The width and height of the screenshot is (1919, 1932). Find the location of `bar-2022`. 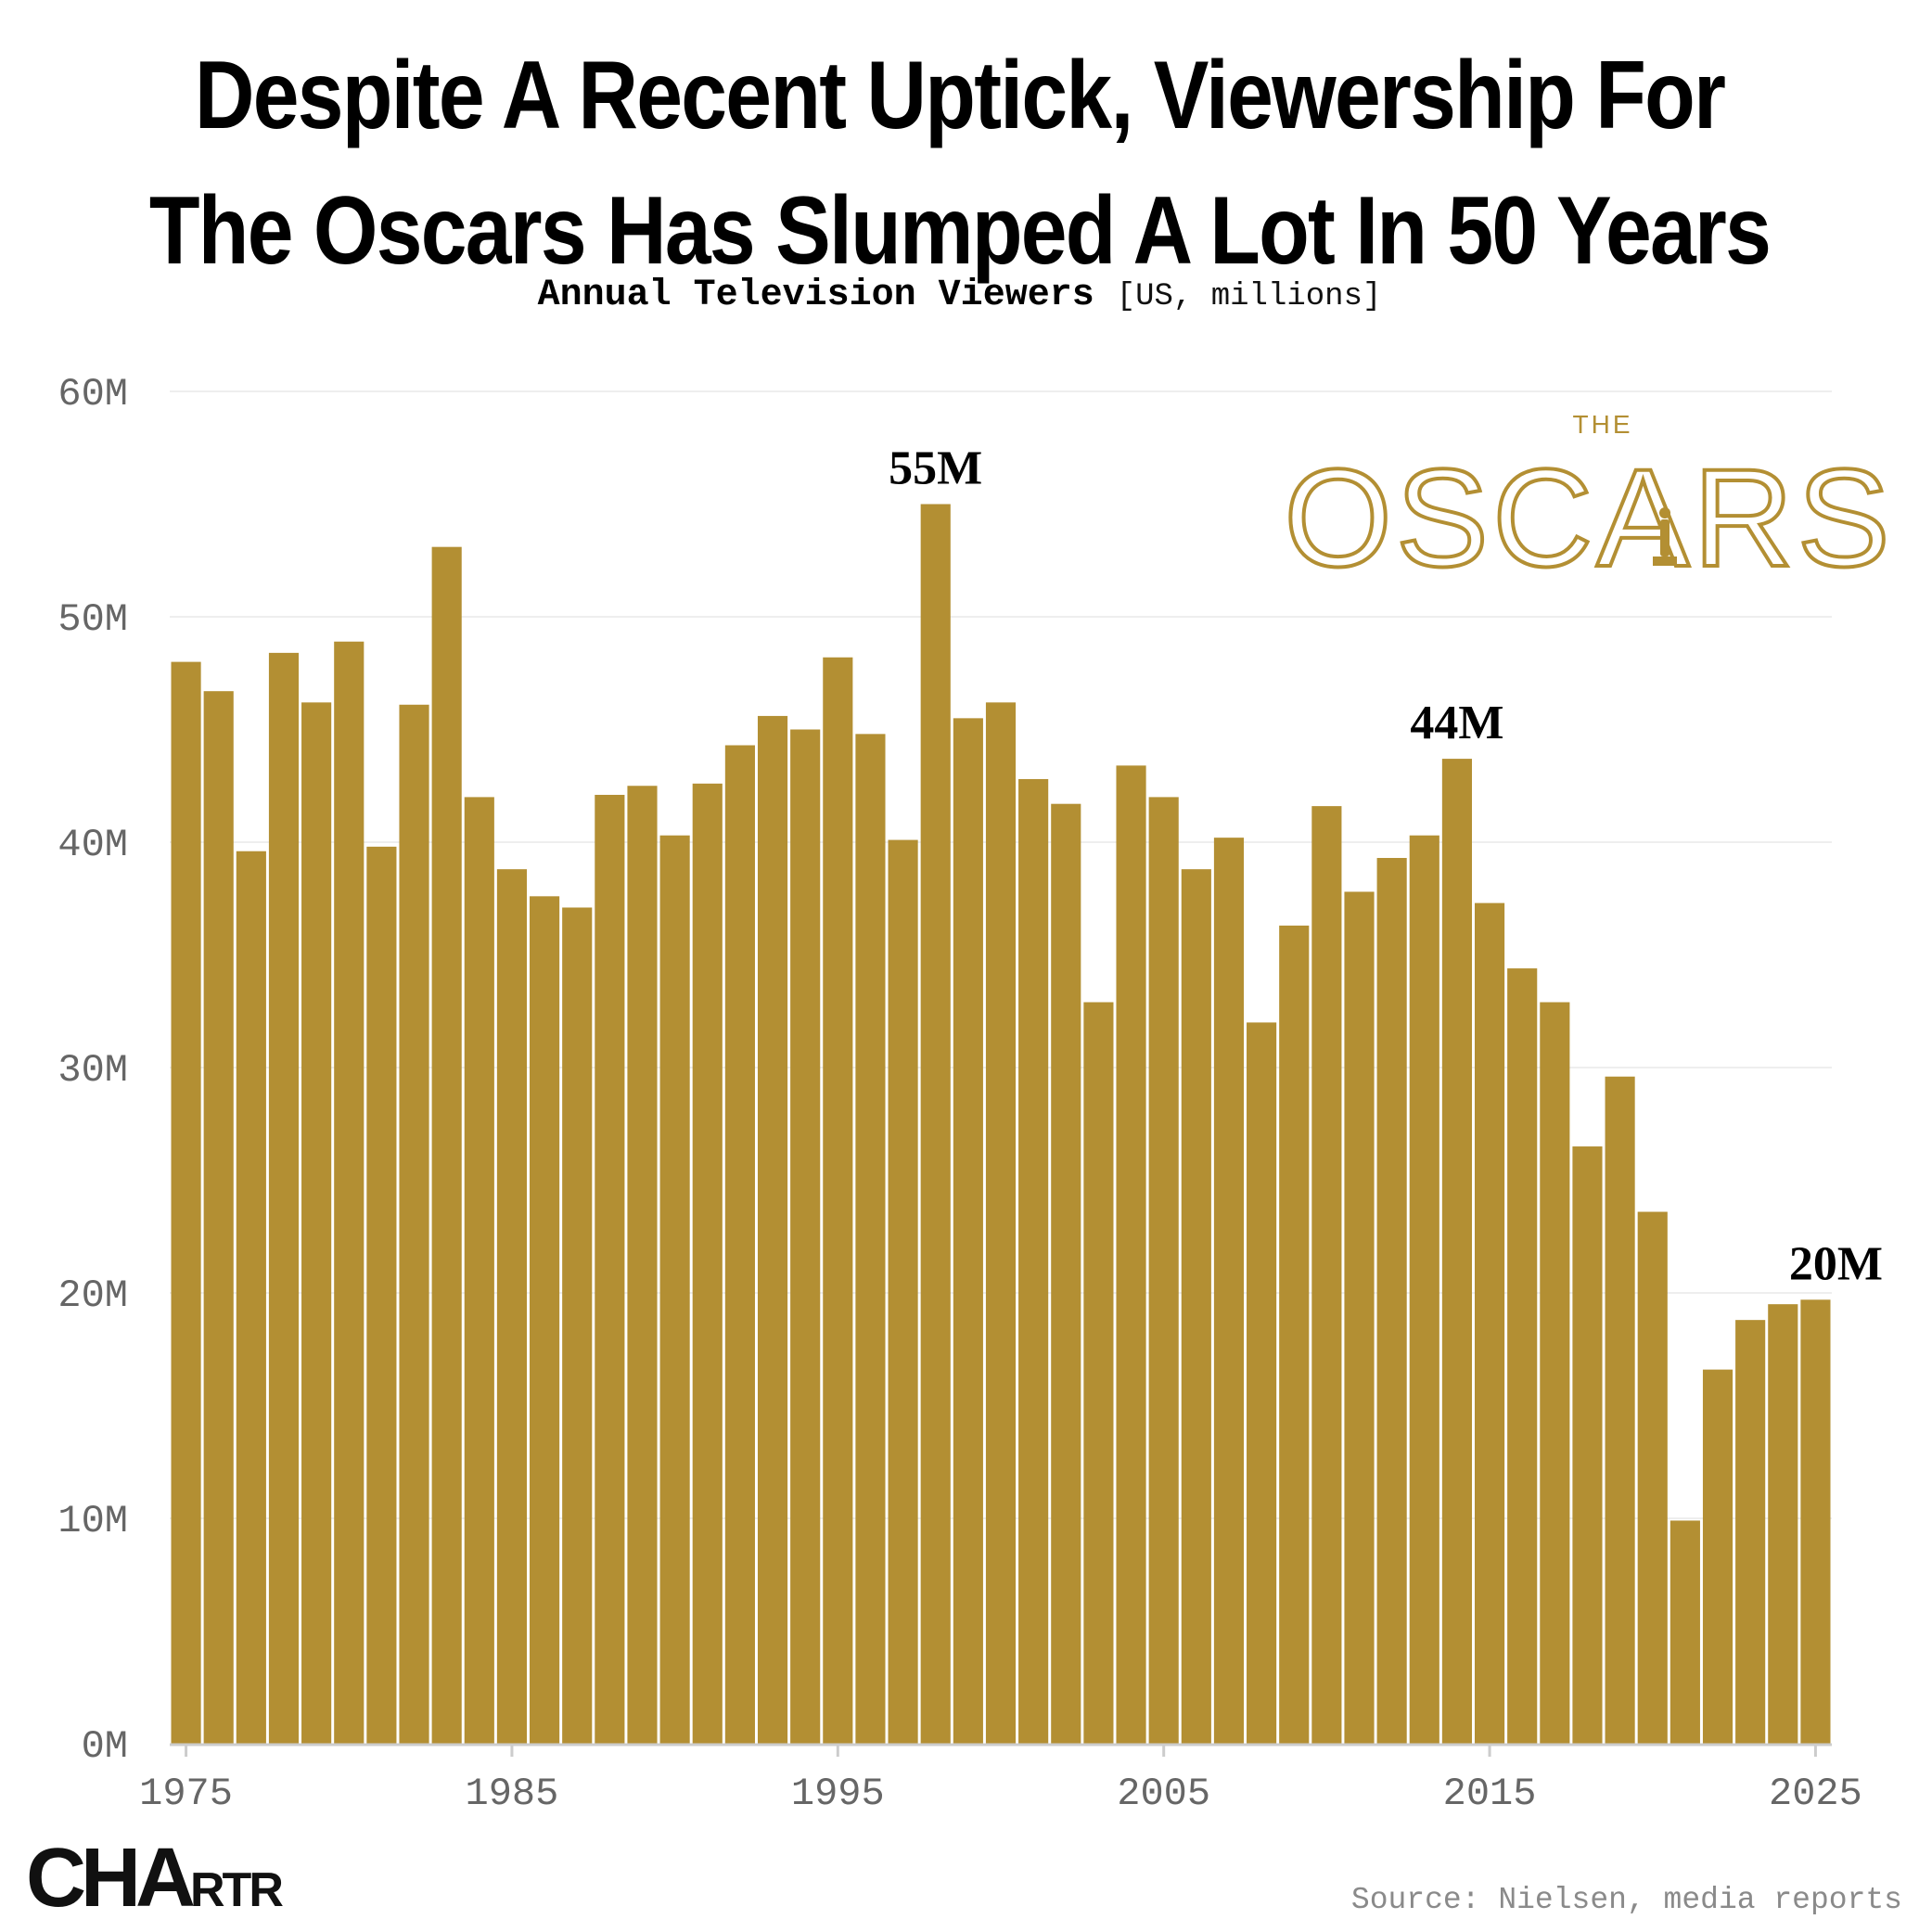

bar-2022 is located at coordinates (1718, 1556).